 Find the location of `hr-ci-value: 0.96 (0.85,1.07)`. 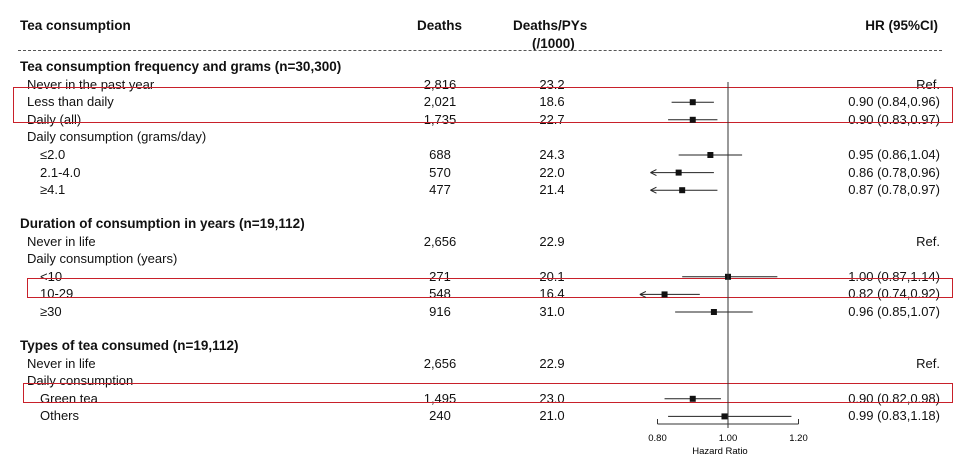

hr-ci-value: 0.96 (0.85,1.07) is located at coordinates (894, 311).